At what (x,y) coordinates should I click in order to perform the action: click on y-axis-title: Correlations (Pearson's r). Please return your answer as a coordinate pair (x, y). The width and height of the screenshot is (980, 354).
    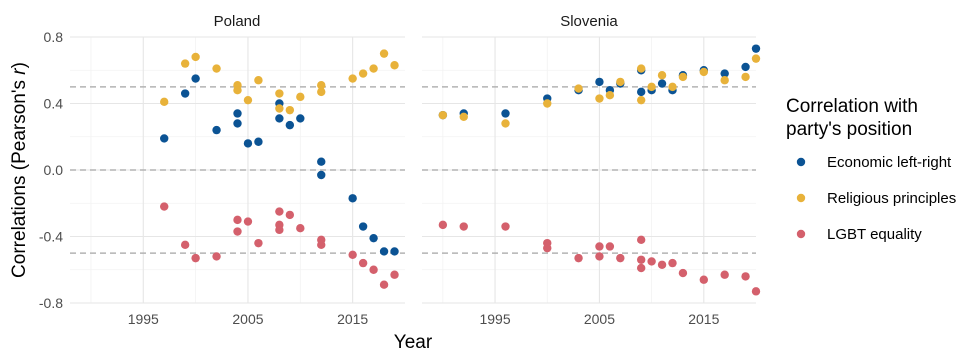
    Looking at the image, I should click on (19, 170).